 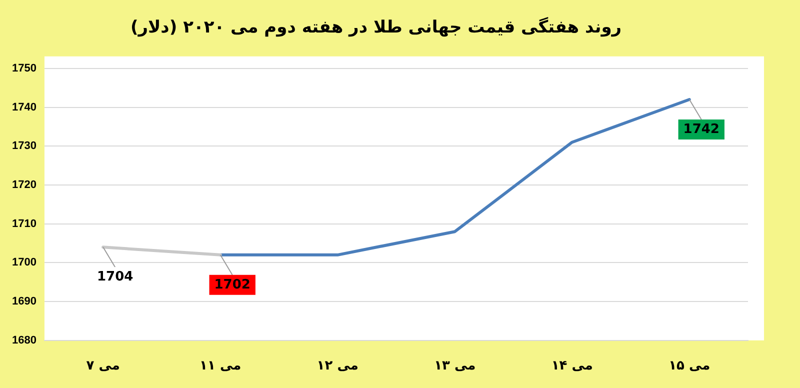 I want to click on data-label: 1704, so click(x=115, y=277).